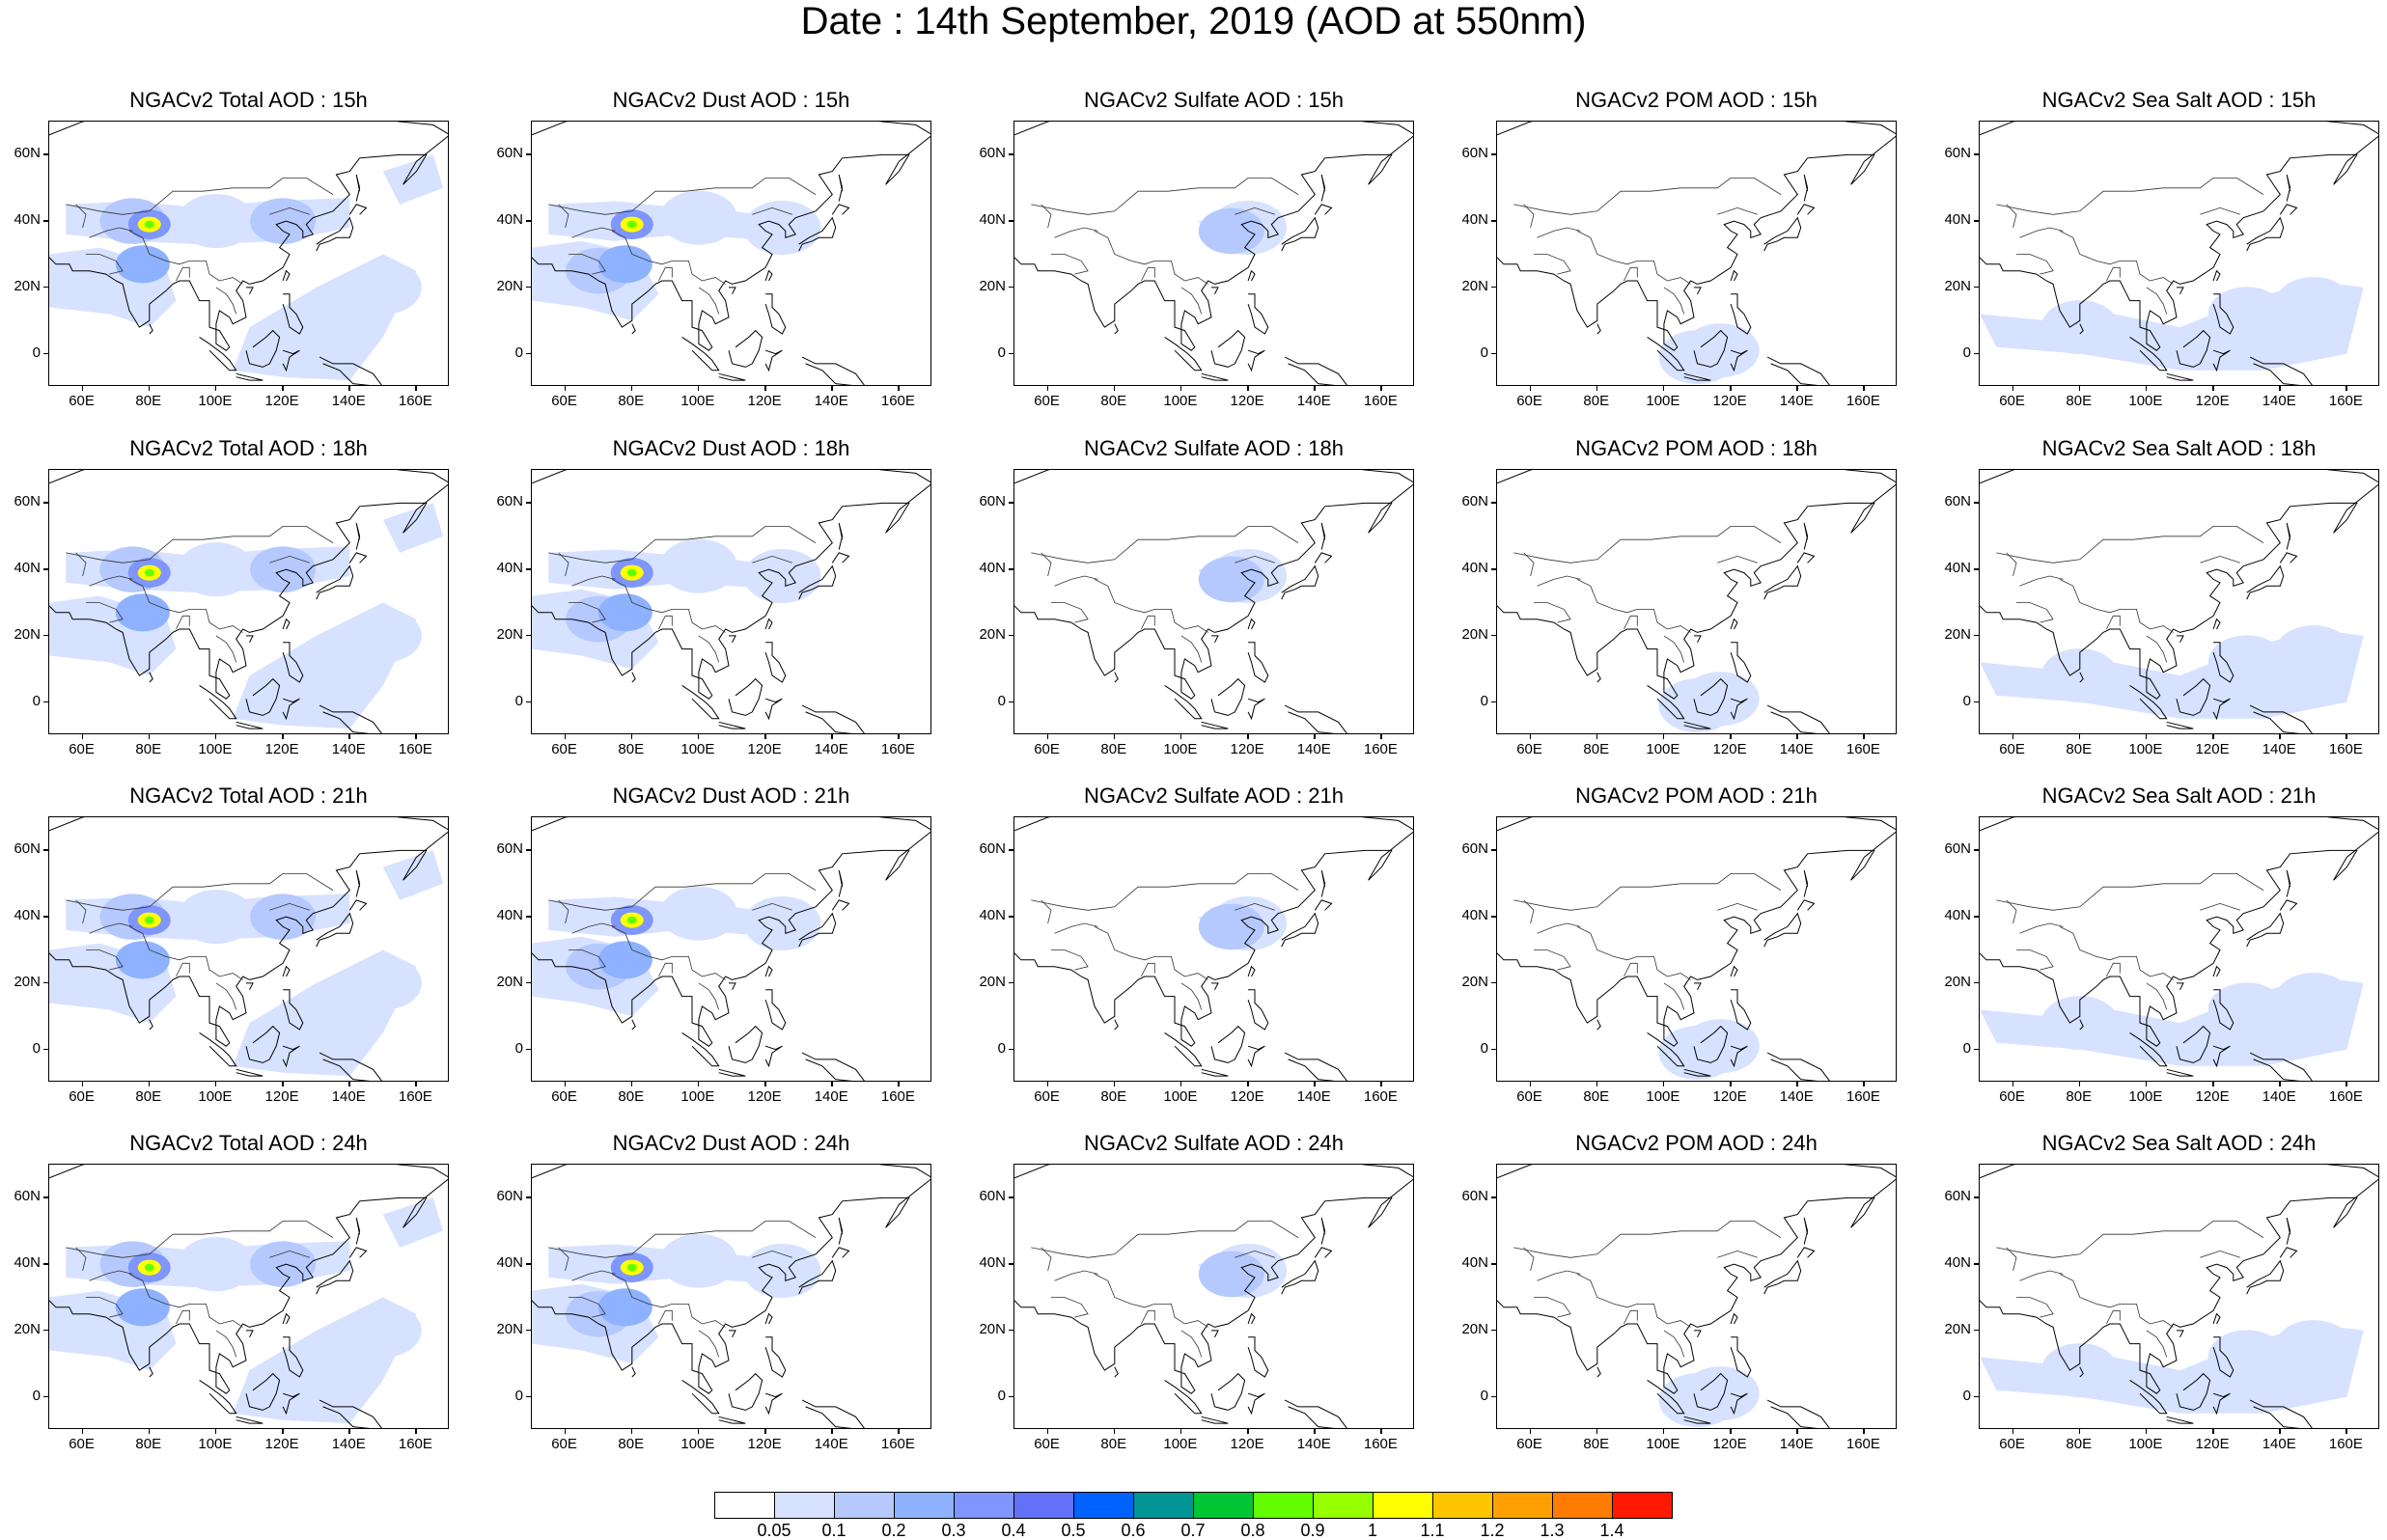  I want to click on panel-title: NGACv2 Dust AOD : 21h, so click(731, 796).